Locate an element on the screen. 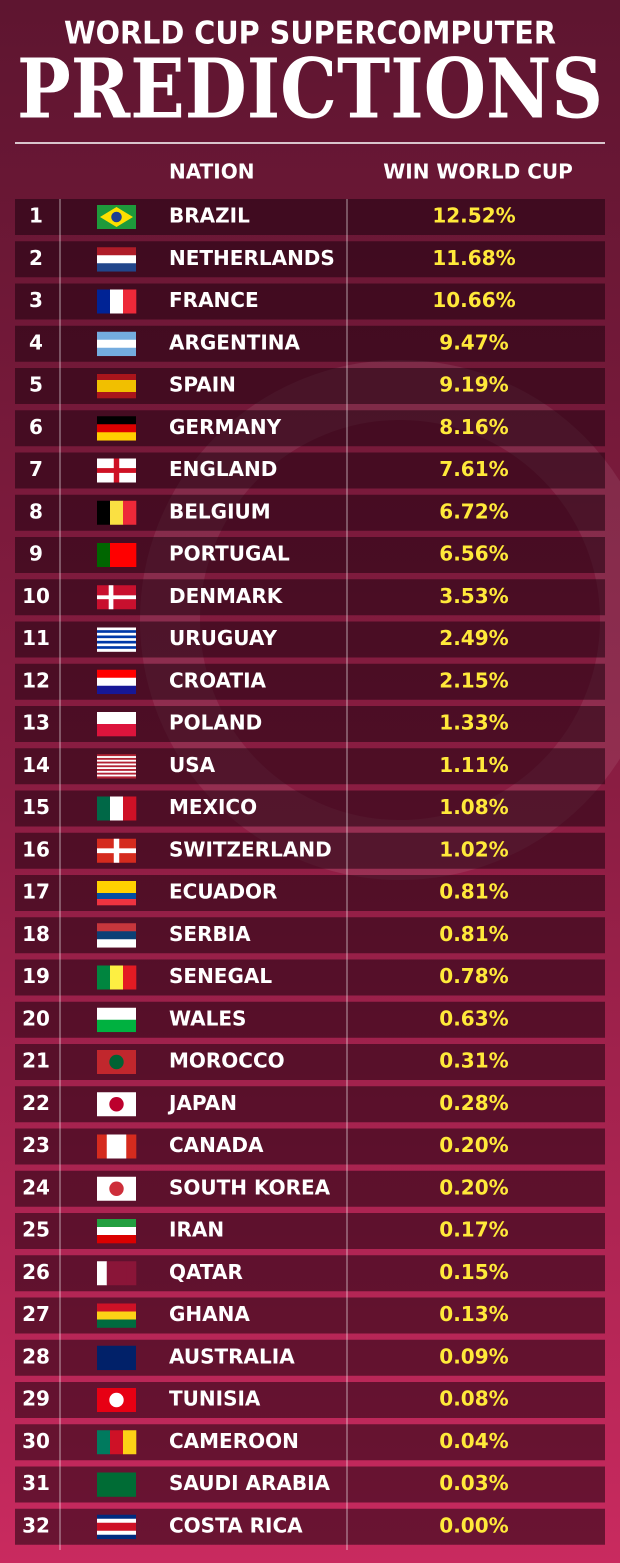 The width and height of the screenshot is (620, 1563). rank: 7 is located at coordinates (36, 469).